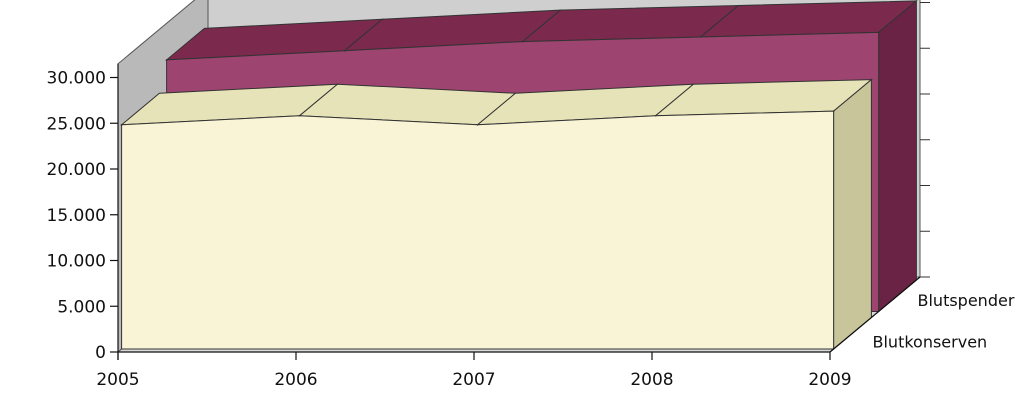  I want to click on x-tick-label: 2006, so click(295, 380).